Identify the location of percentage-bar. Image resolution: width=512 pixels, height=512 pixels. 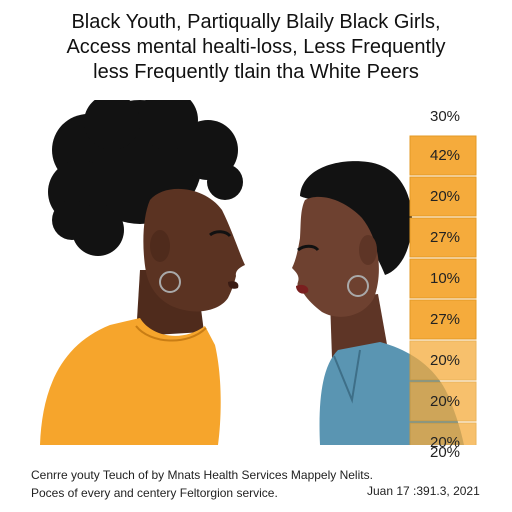
(443, 290).